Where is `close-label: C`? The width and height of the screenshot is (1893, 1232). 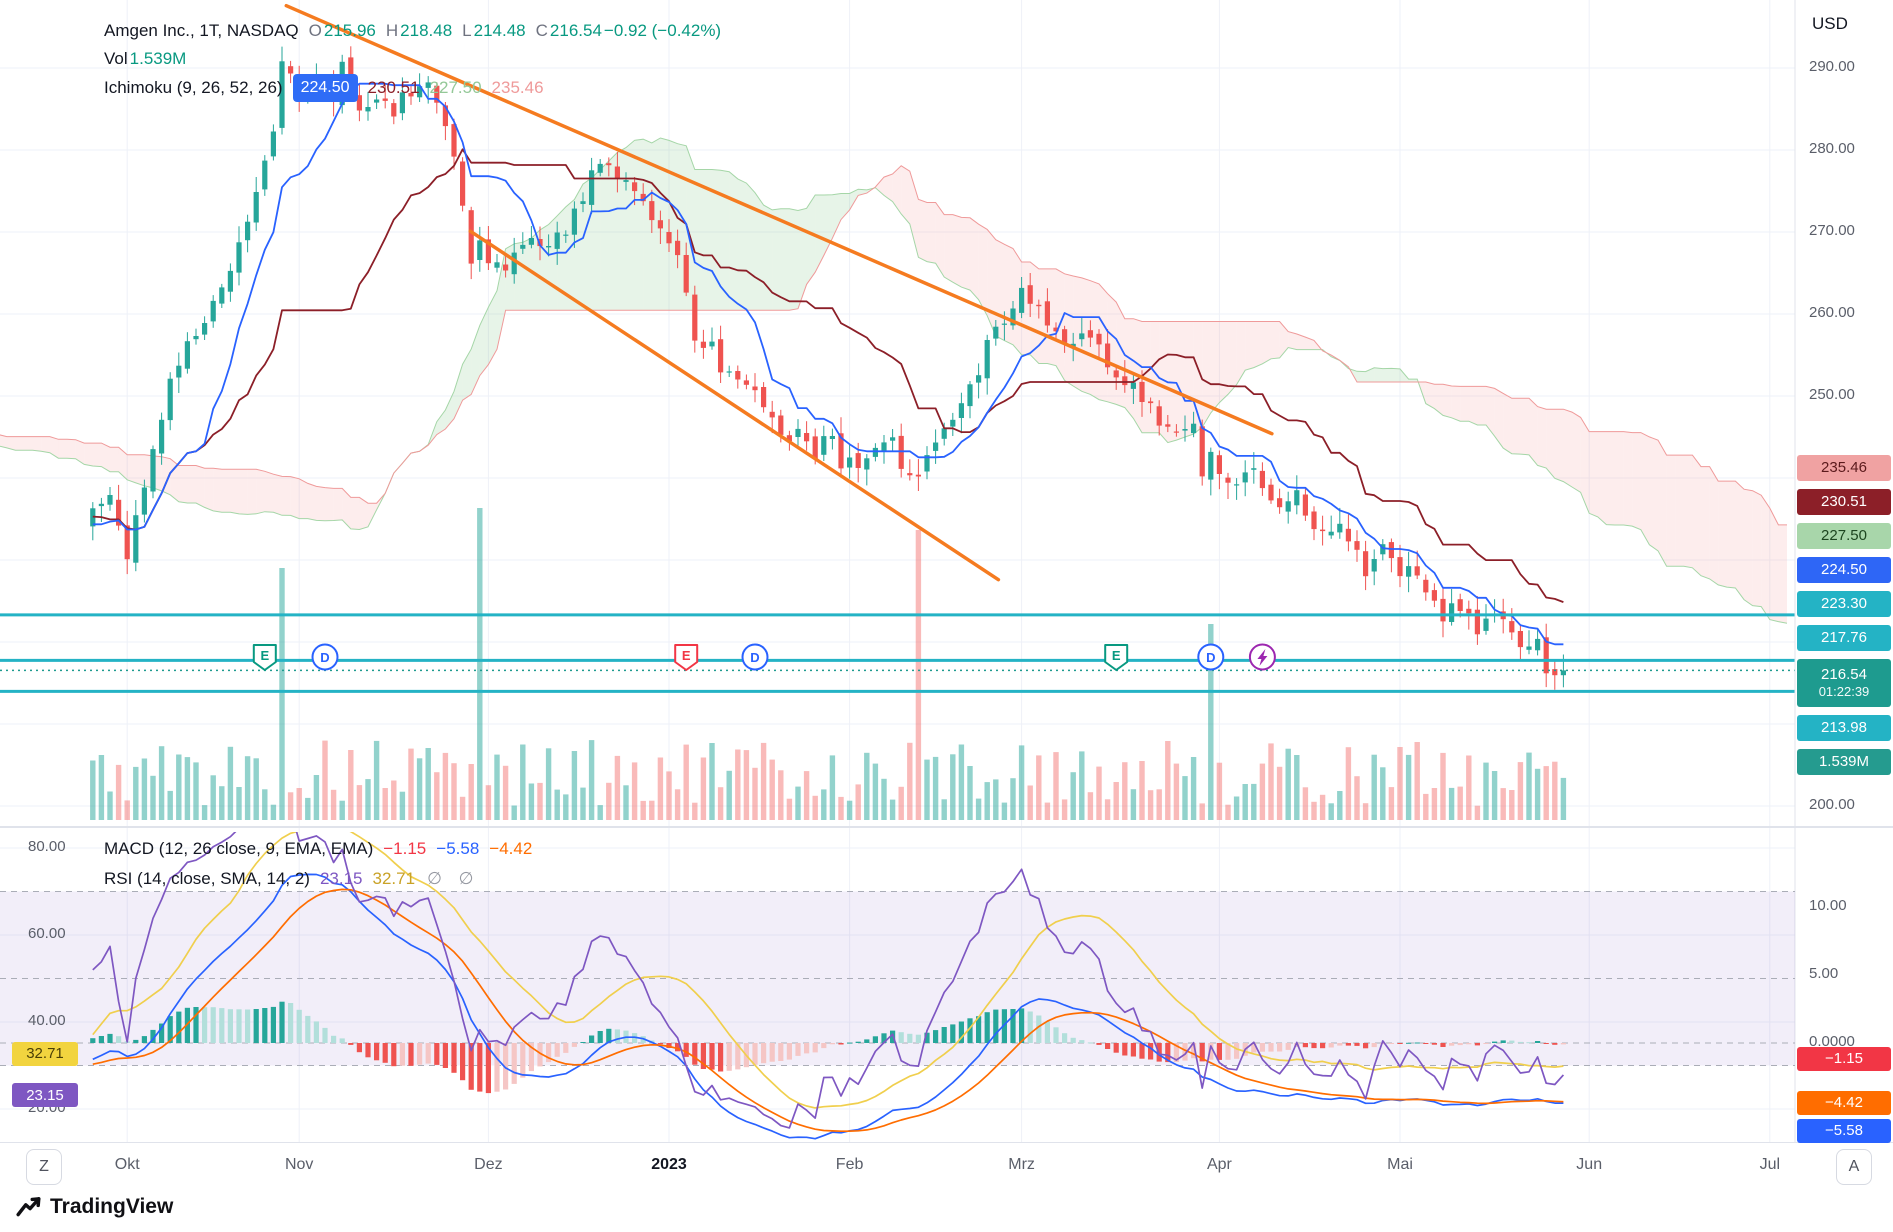
close-label: C is located at coordinates (541, 30).